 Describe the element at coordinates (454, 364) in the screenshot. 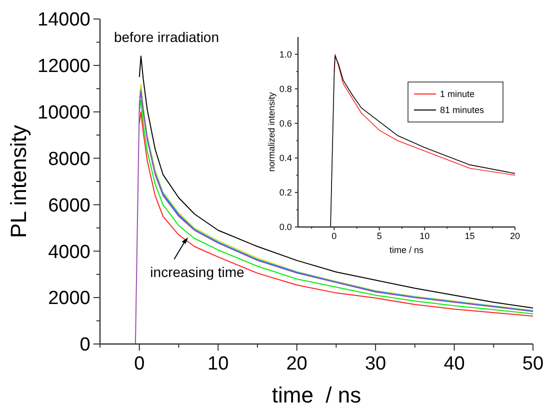

I see `x-tick-label: 40` at that location.